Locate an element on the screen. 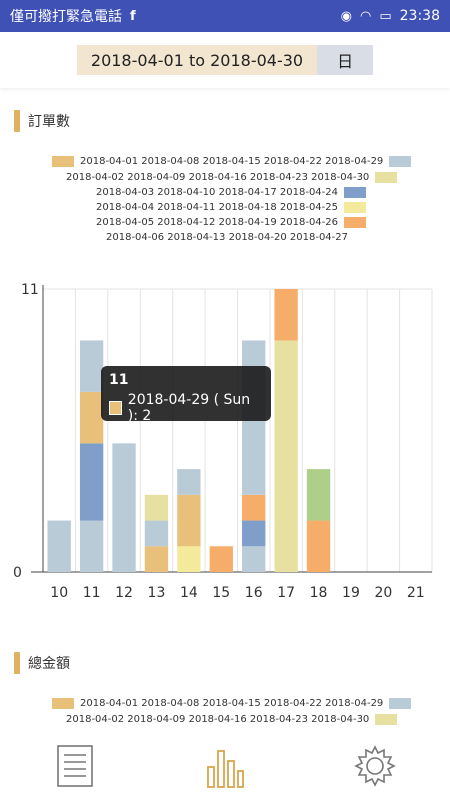 The width and height of the screenshot is (450, 800). date-range-bar: 2018-04-01 to 2018-04-30 日 is located at coordinates (225, 60).